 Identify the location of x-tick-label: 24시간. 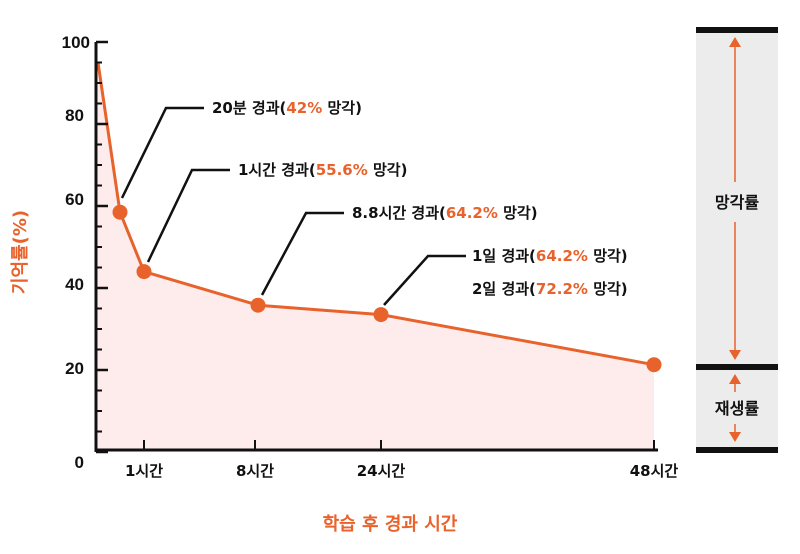
(381, 471).